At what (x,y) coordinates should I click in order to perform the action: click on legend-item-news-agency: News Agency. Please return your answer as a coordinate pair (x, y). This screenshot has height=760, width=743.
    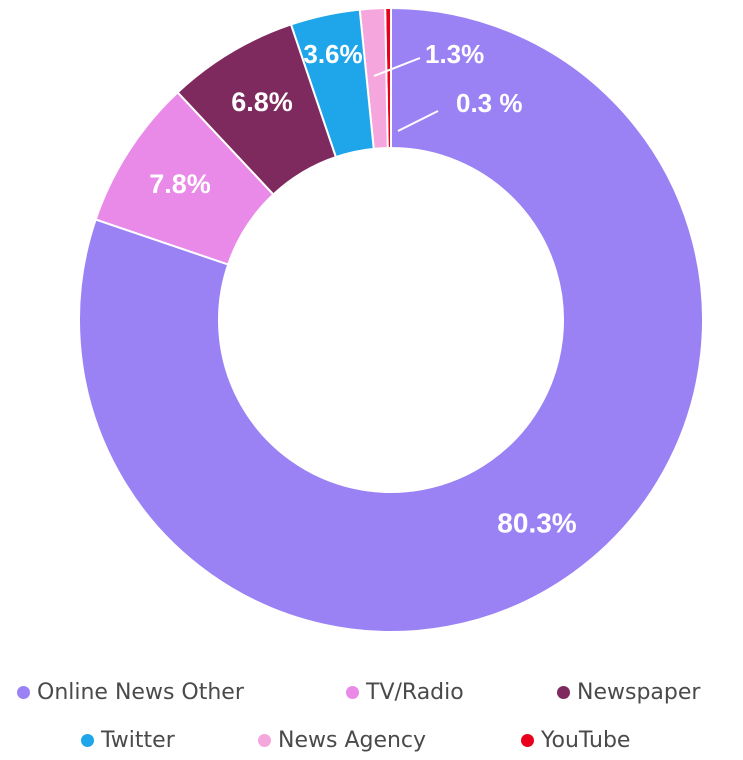
    Looking at the image, I should click on (342, 740).